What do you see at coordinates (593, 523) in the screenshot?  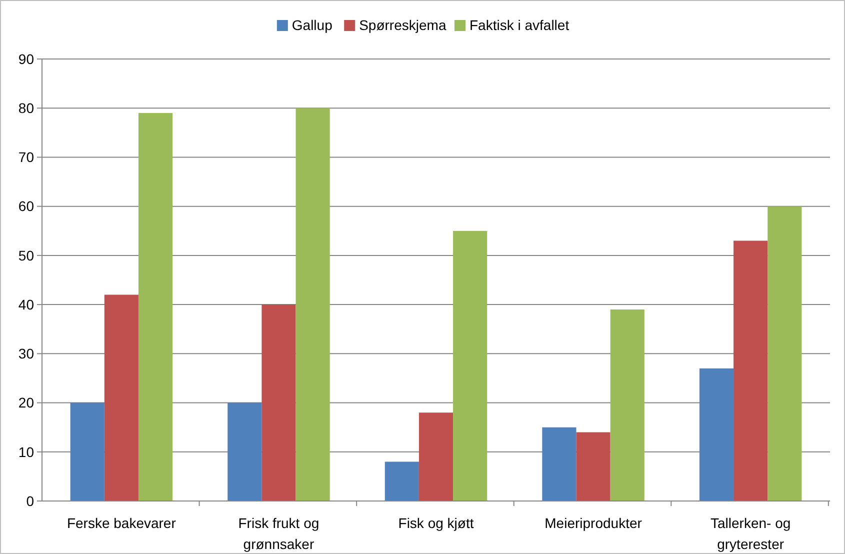 I see `x-tick-label: Meieriprodukter` at bounding box center [593, 523].